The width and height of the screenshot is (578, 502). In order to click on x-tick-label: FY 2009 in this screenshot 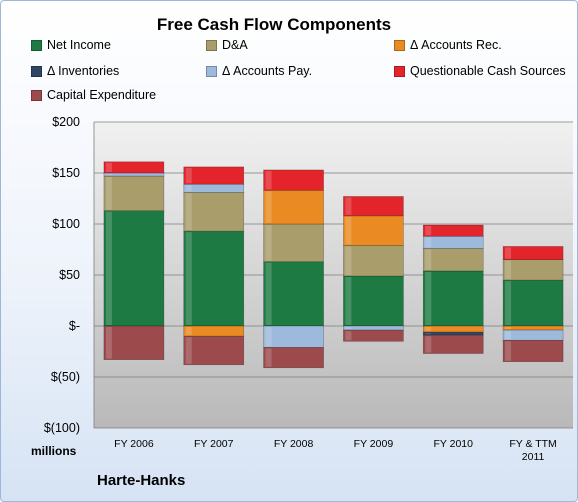, I will do `click(374, 444)`.